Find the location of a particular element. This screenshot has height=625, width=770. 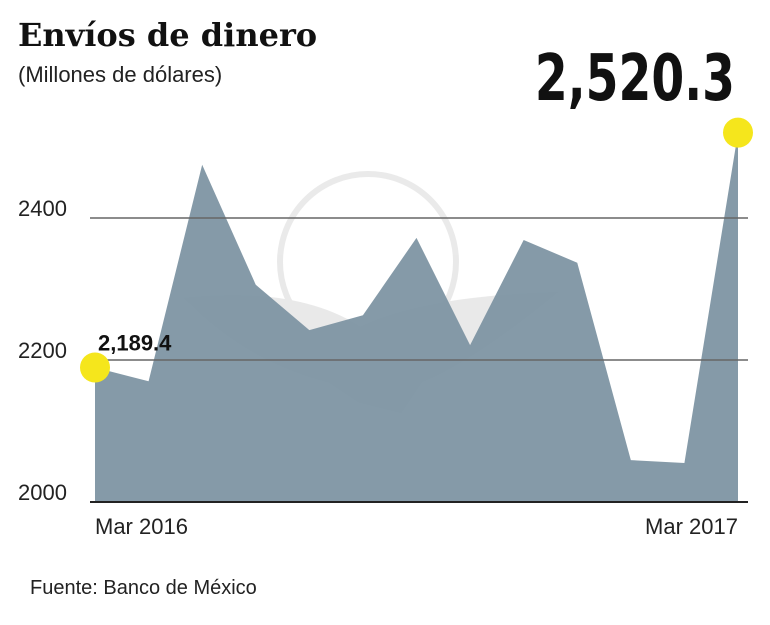

chart-title: Envíos de dinero is located at coordinates (167, 35).